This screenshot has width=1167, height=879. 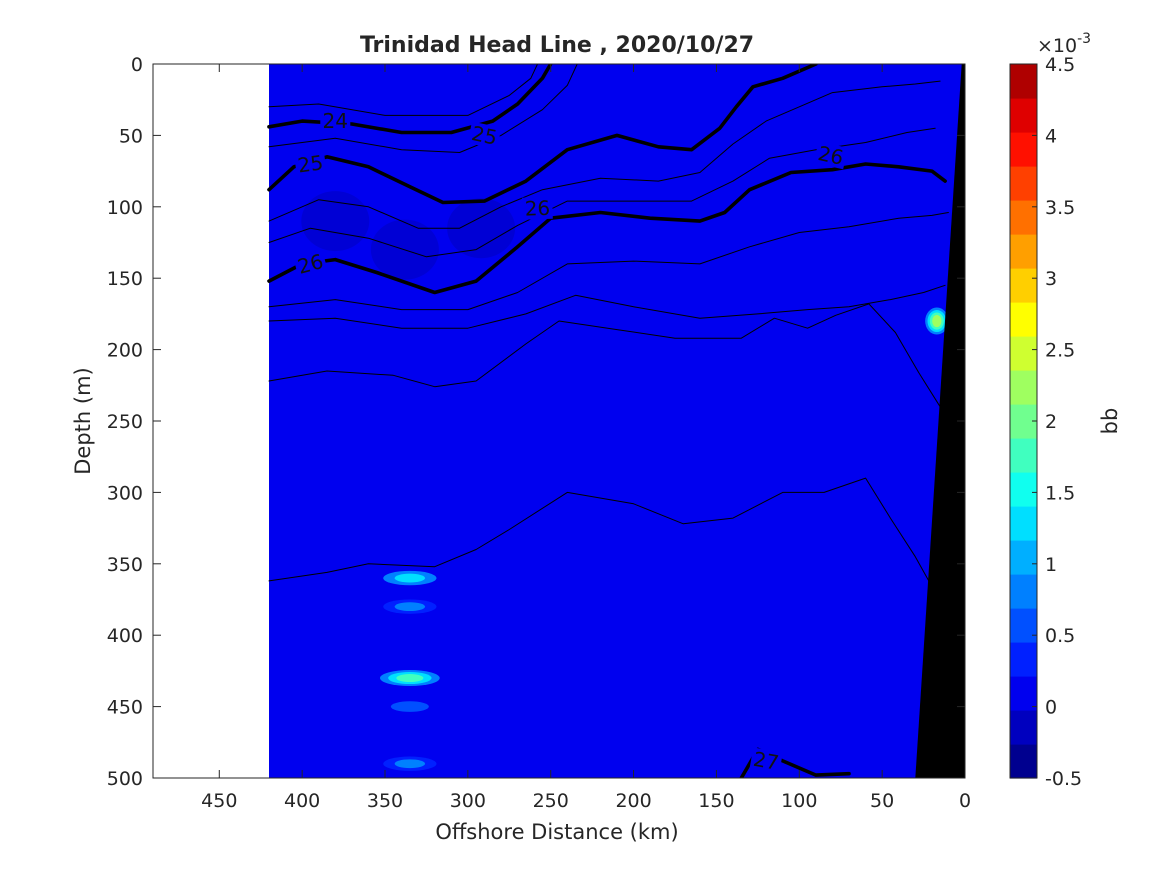 I want to click on y-tick-label: 450, so click(x=125, y=708).